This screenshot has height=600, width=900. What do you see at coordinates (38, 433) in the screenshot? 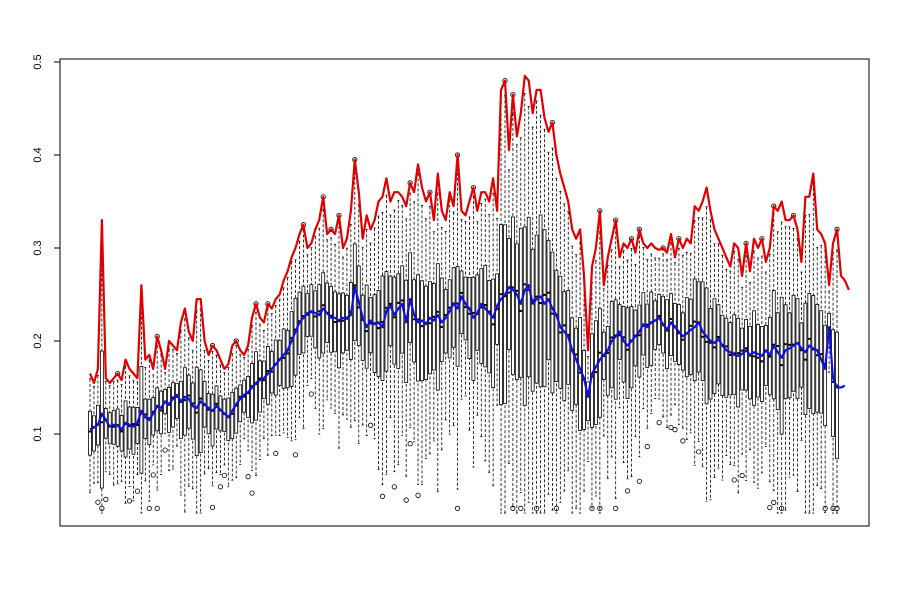
I see `y-tick-label: 0.1` at bounding box center [38, 433].